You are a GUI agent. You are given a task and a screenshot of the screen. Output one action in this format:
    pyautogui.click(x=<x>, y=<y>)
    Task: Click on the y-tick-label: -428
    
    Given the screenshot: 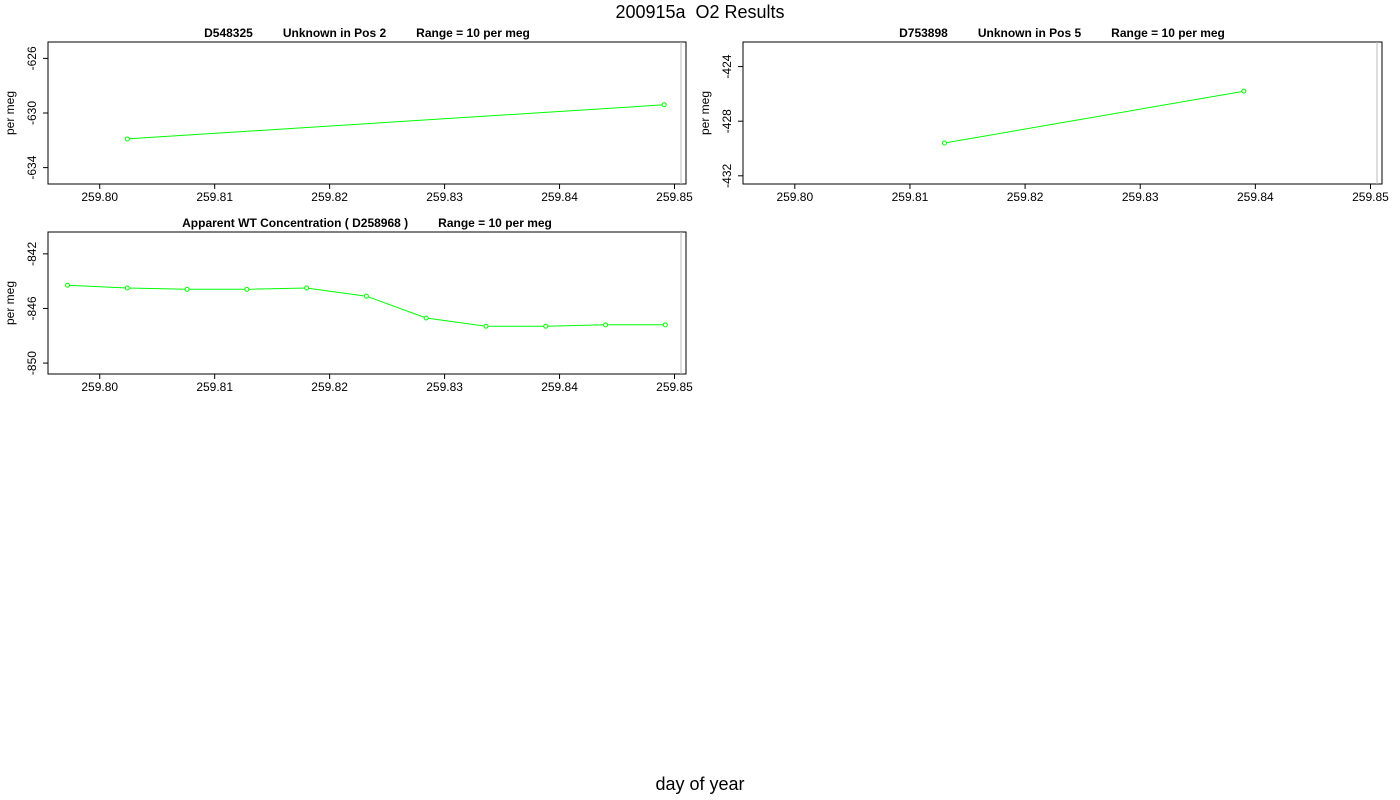 What is the action you would take?
    pyautogui.click(x=727, y=121)
    